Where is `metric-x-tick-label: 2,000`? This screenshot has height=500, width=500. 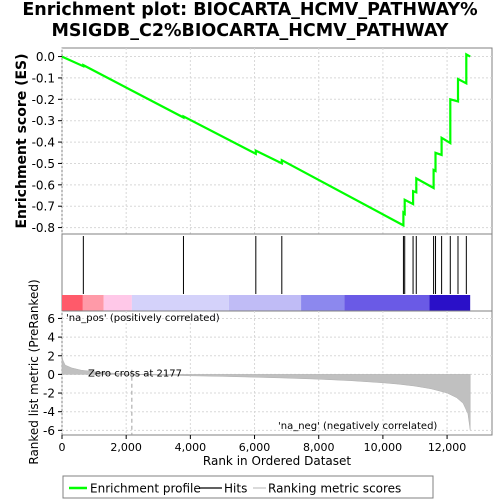 metric-x-tick-label: 2,000 is located at coordinates (126, 447).